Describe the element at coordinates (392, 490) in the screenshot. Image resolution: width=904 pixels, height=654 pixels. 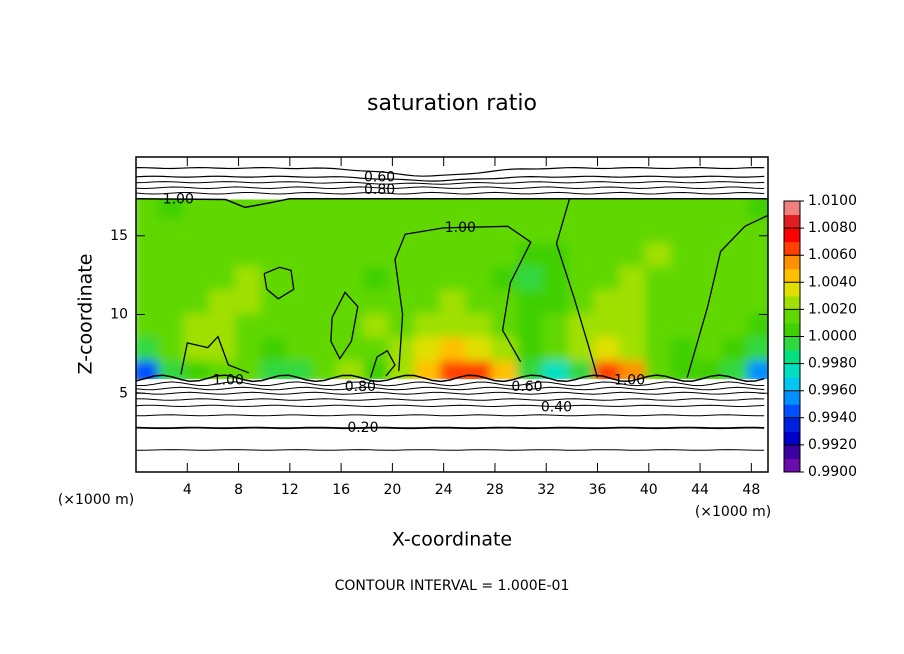
I see `x-tick-label: 20` at that location.